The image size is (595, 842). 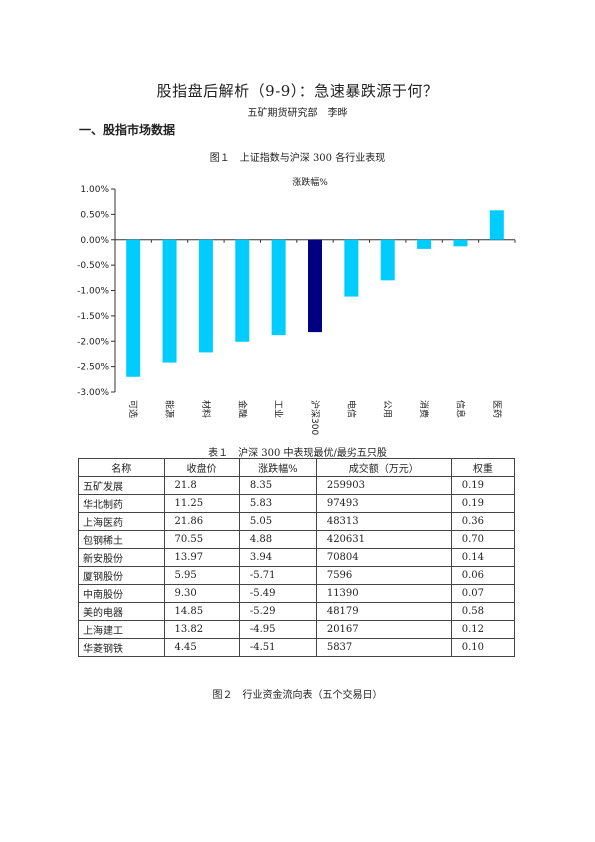 What do you see at coordinates (121, 593) in the screenshot?
I see `stock-name-cell: 中南股份` at bounding box center [121, 593].